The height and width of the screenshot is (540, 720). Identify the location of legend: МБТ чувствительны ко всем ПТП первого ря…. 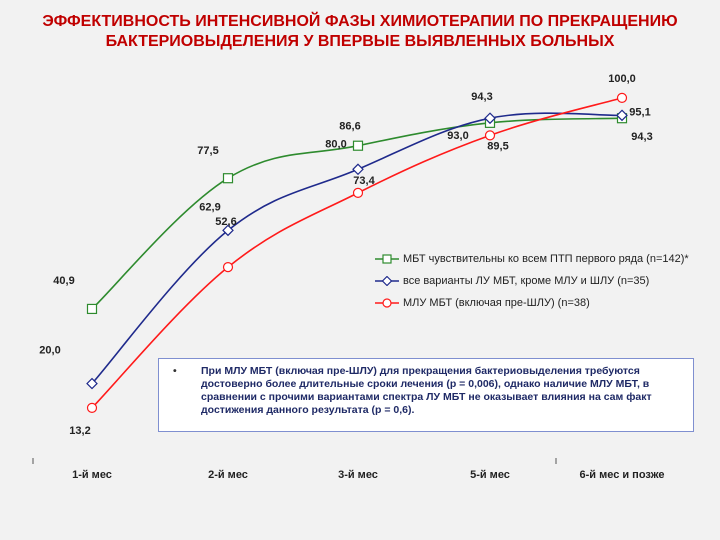
(537, 285).